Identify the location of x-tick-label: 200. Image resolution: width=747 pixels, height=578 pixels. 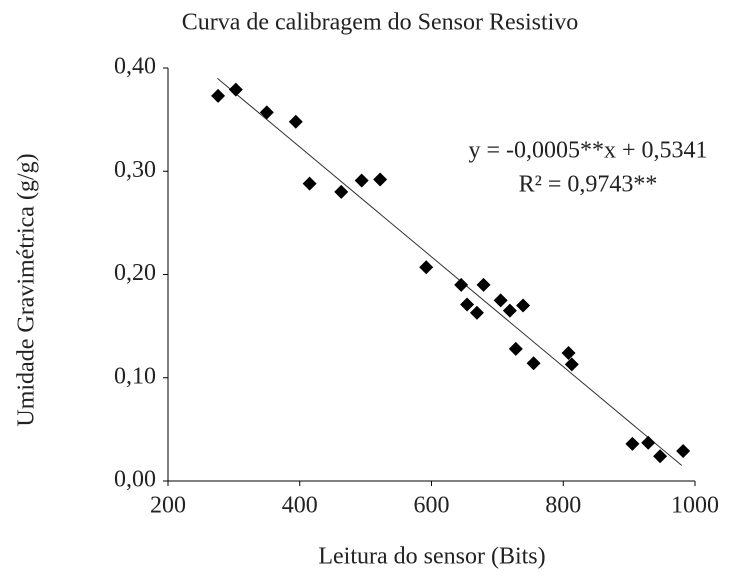
(168, 506).